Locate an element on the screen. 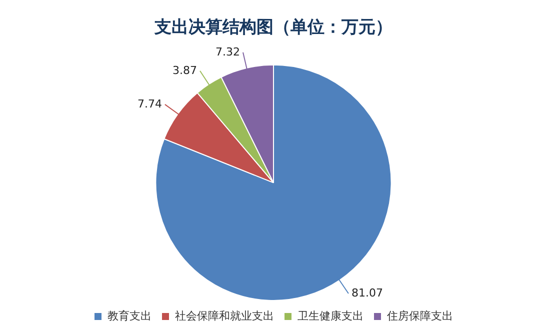  data-label: 3.87 is located at coordinates (185, 70).